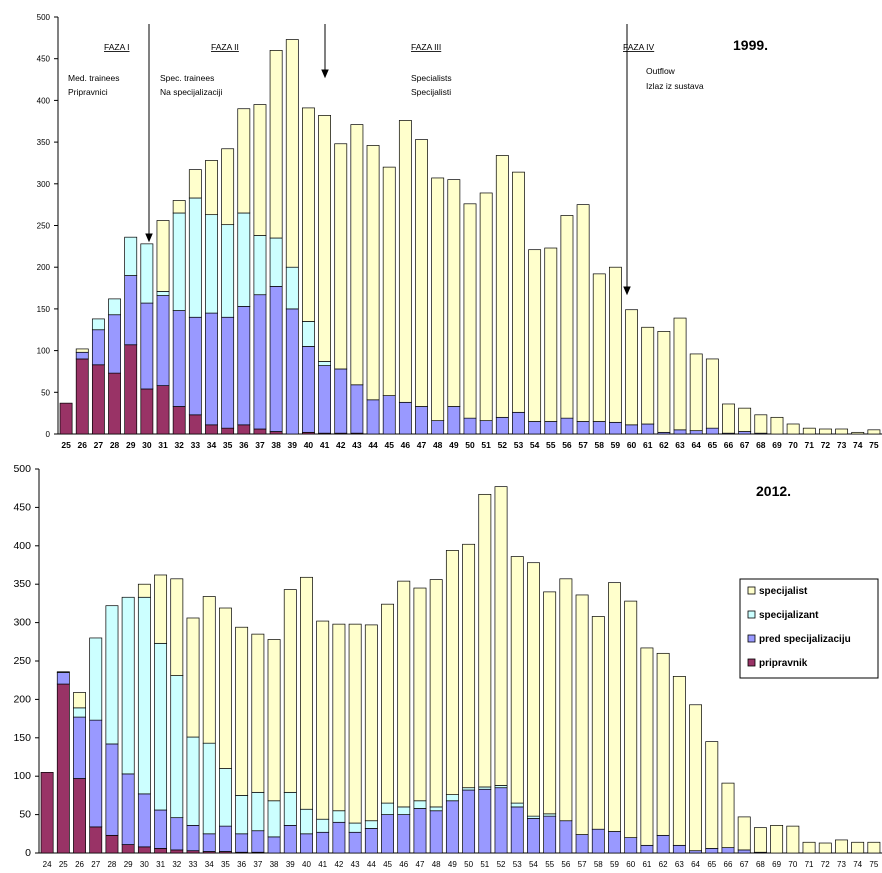 This screenshot has height=873, width=882. Describe the element at coordinates (805, 639) in the screenshot. I see `legend-label-pred-specijalizaciju: pred specijalizaciju` at that location.